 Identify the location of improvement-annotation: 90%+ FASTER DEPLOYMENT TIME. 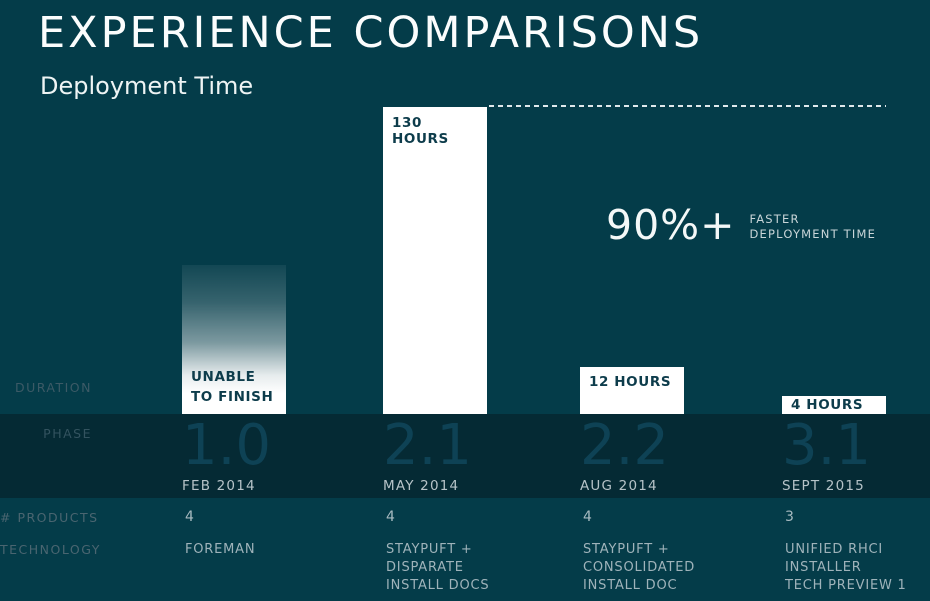
(741, 225).